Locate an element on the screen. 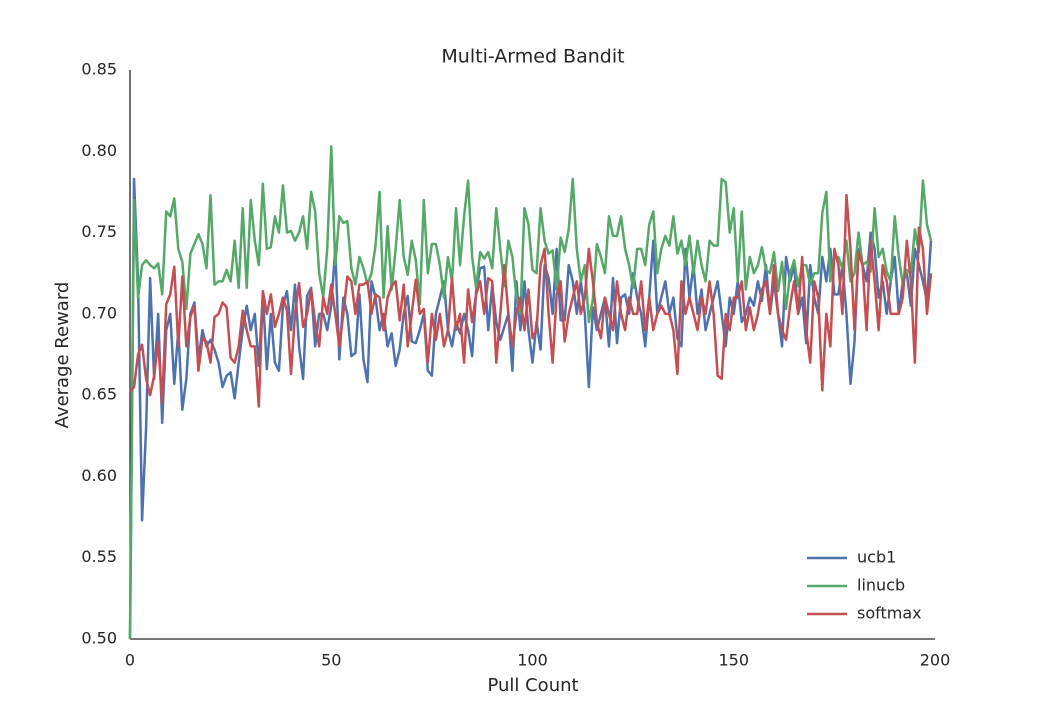 The width and height of the screenshot is (1040, 711). x-tick-label: 100 is located at coordinates (532, 660).